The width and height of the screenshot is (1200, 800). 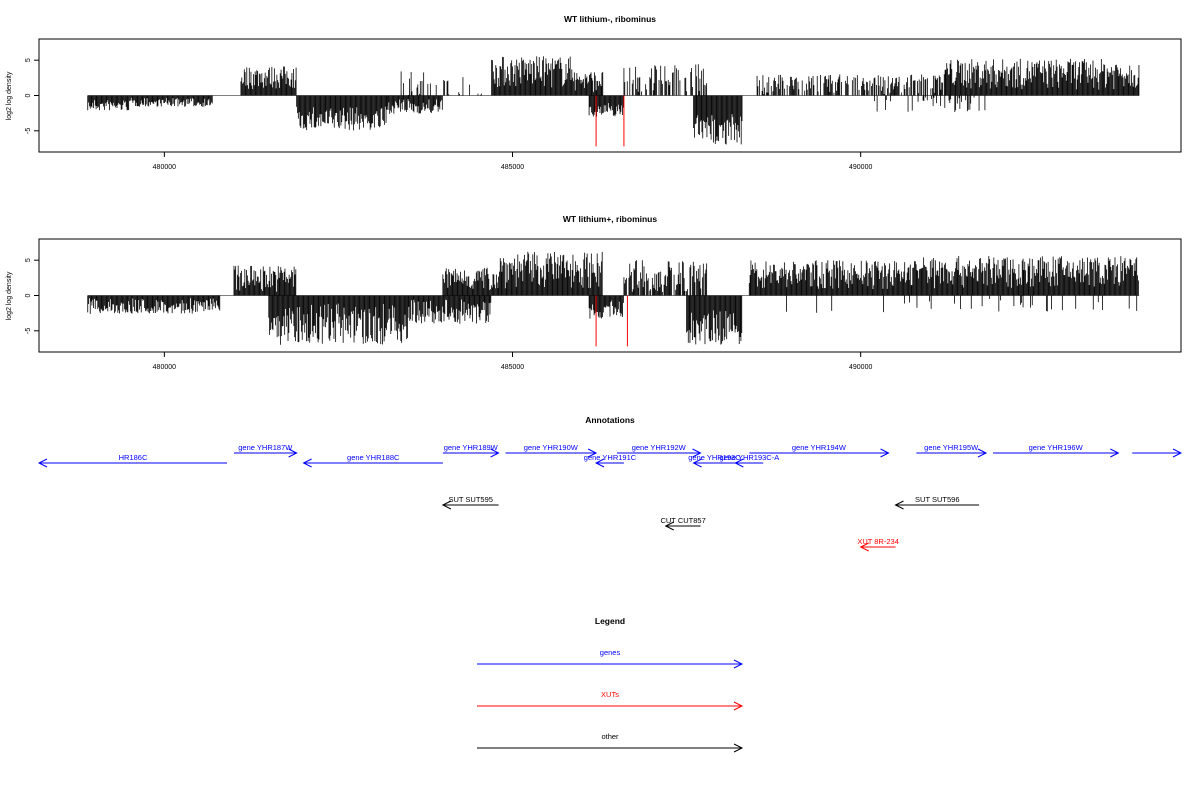 I want to click on annotation-feature, so click(x=1157, y=453).